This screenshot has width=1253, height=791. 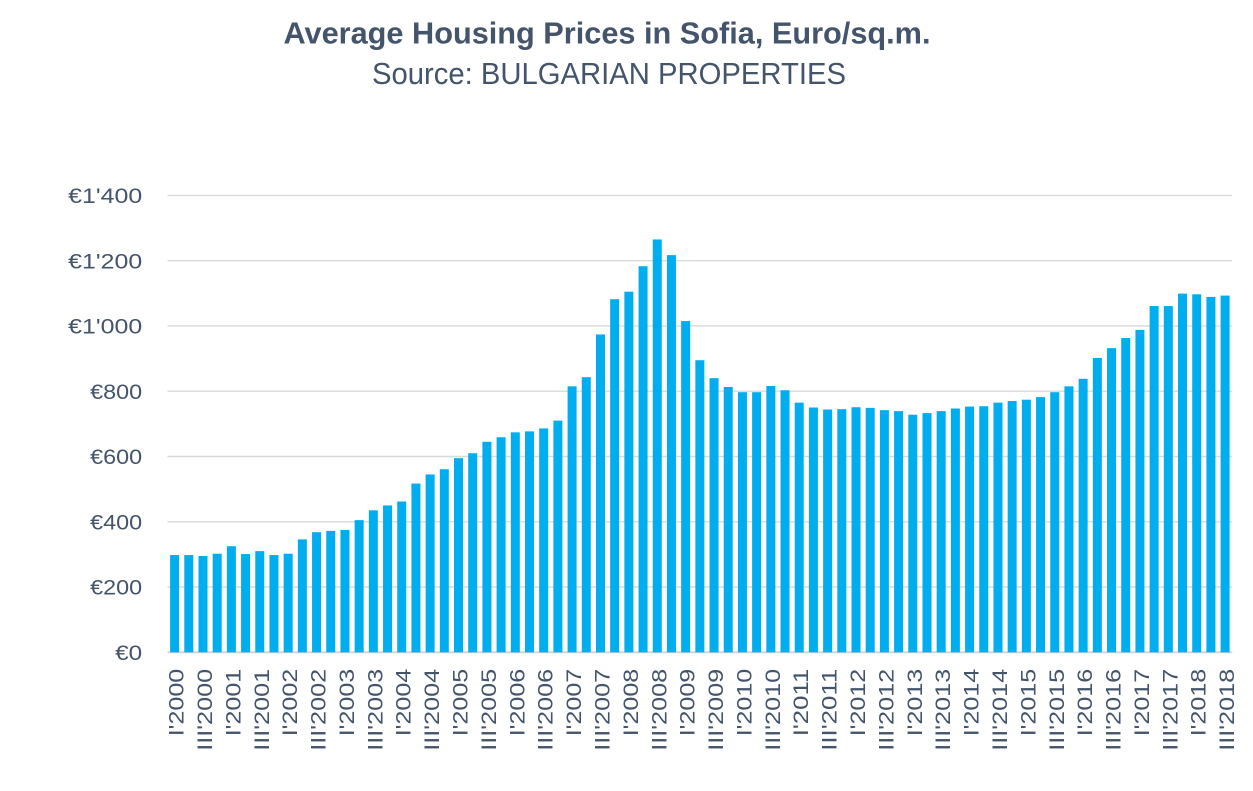 What do you see at coordinates (943, 710) in the screenshot?
I see `svg-text: III'2013` at bounding box center [943, 710].